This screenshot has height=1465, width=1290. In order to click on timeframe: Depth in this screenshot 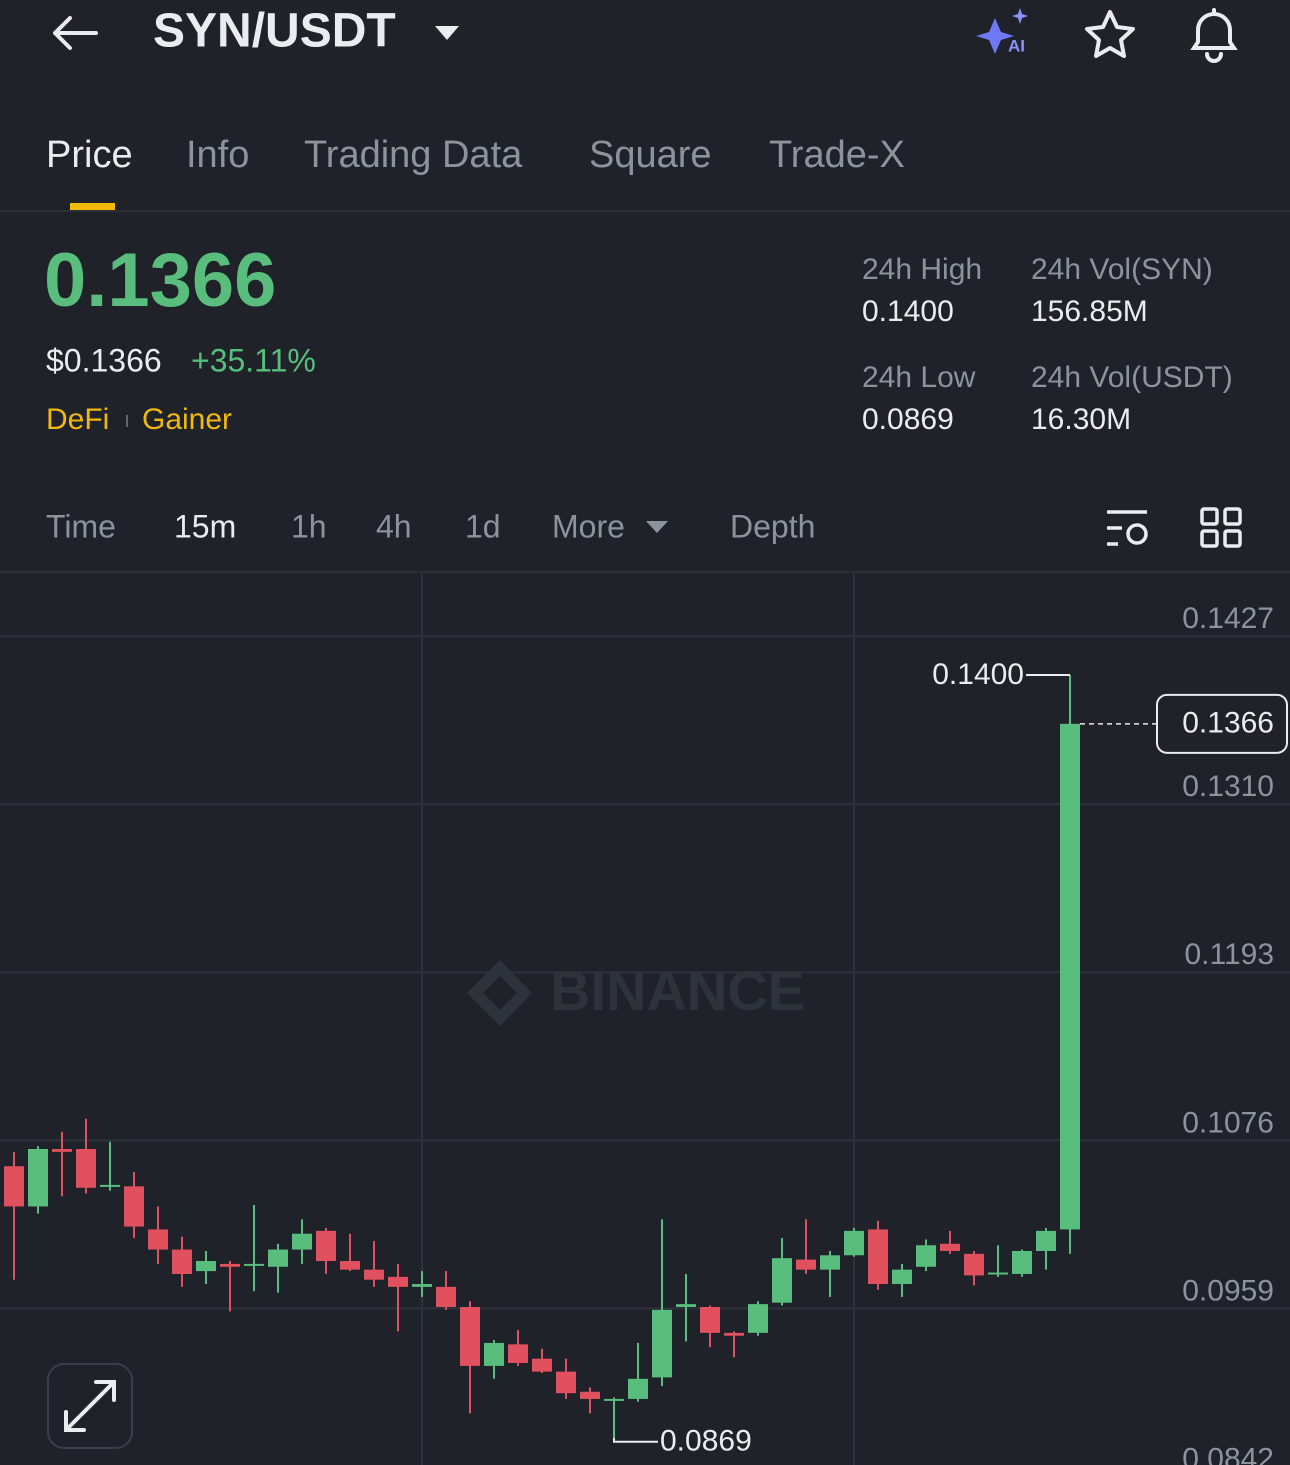, I will do `click(772, 526)`.